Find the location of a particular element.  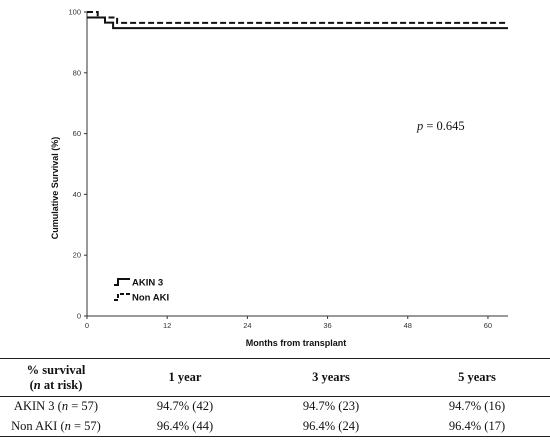

y-tick-label: 40 is located at coordinates (77, 194).